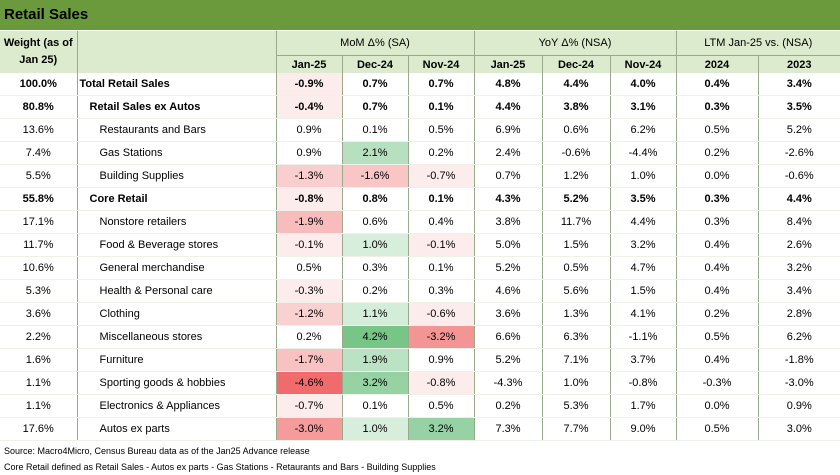  Describe the element at coordinates (507, 406) in the screenshot. I see `yoy-cell: 0.2%` at that location.